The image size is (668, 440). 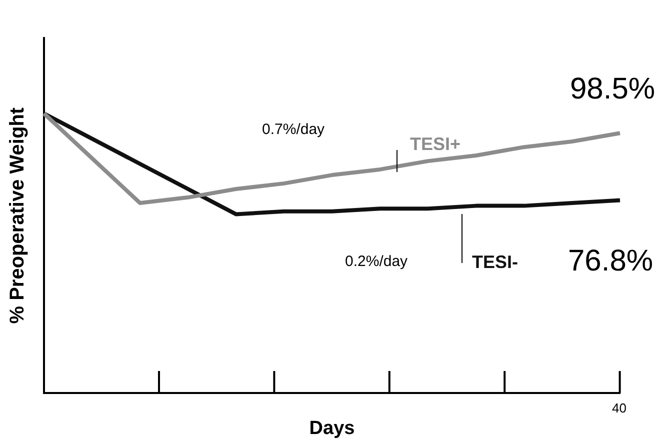 What do you see at coordinates (619, 408) in the screenshot?
I see `text: 40` at bounding box center [619, 408].